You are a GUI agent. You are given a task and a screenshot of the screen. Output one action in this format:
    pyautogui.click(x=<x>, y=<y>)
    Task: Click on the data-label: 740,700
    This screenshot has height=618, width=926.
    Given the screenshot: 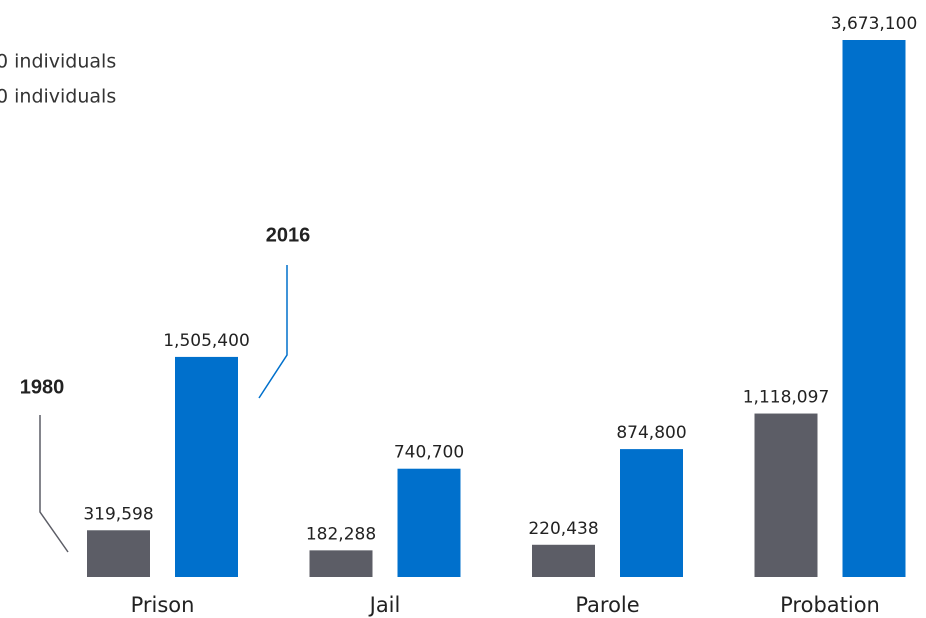 What is the action you would take?
    pyautogui.click(x=429, y=453)
    